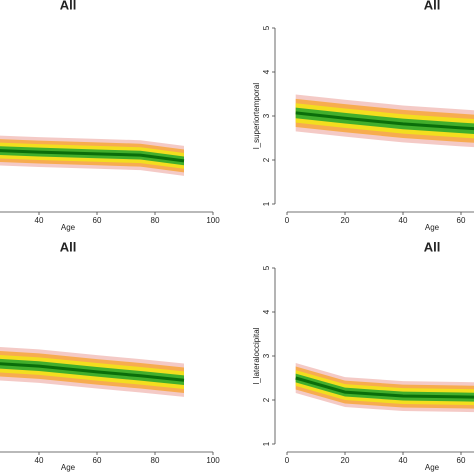 This screenshot has width=474, height=474. What do you see at coordinates (256, 355) in the screenshot?
I see `y-axis-label: l_lateraloccipital` at bounding box center [256, 355].